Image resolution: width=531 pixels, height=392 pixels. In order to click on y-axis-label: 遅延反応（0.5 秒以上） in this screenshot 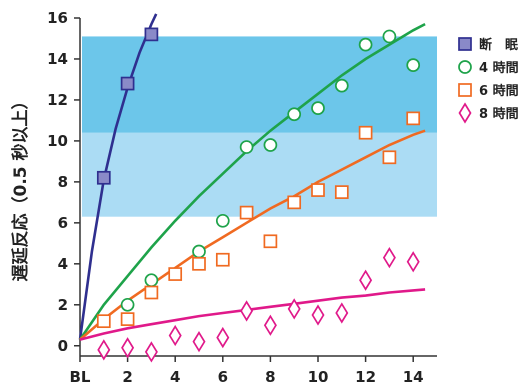, I will do `click(20, 186)`.